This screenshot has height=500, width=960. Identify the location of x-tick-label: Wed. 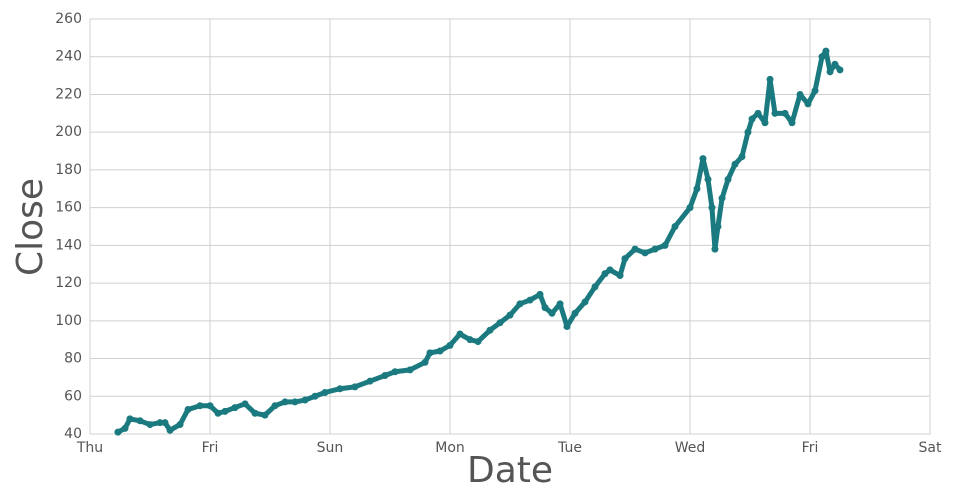
(690, 448).